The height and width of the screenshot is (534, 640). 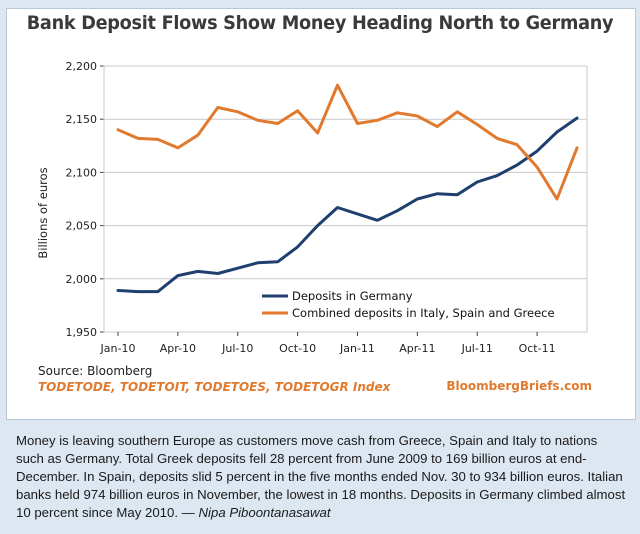 I want to click on x-tick-label: Jan-11, so click(x=357, y=348).